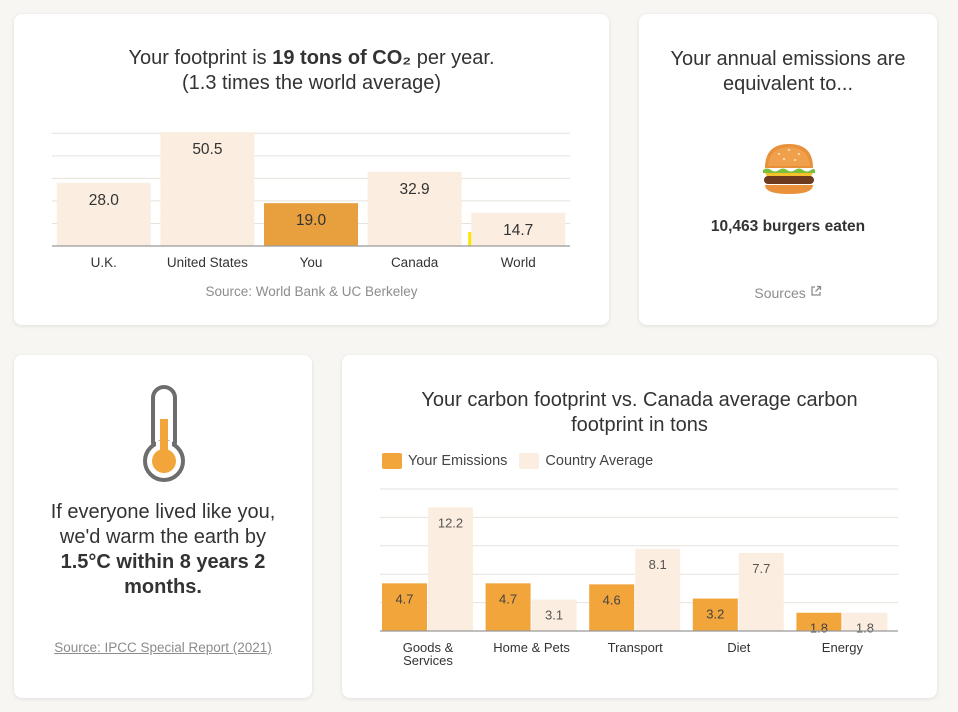  Describe the element at coordinates (207, 189) in the screenshot. I see `bar-united-states` at that location.